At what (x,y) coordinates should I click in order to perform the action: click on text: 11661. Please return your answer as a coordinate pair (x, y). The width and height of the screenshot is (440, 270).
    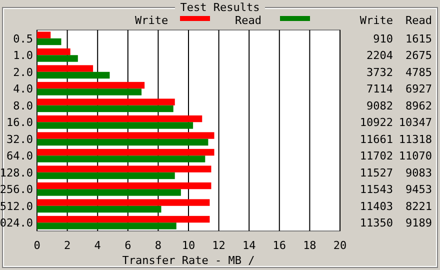
    Looking at the image, I should click on (376, 139).